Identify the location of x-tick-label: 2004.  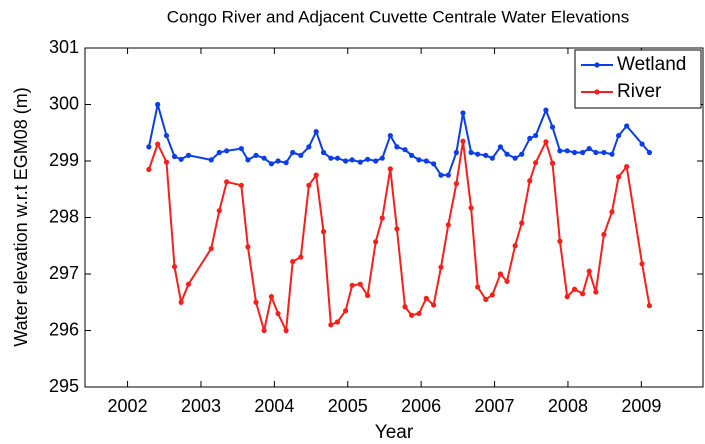
(274, 406).